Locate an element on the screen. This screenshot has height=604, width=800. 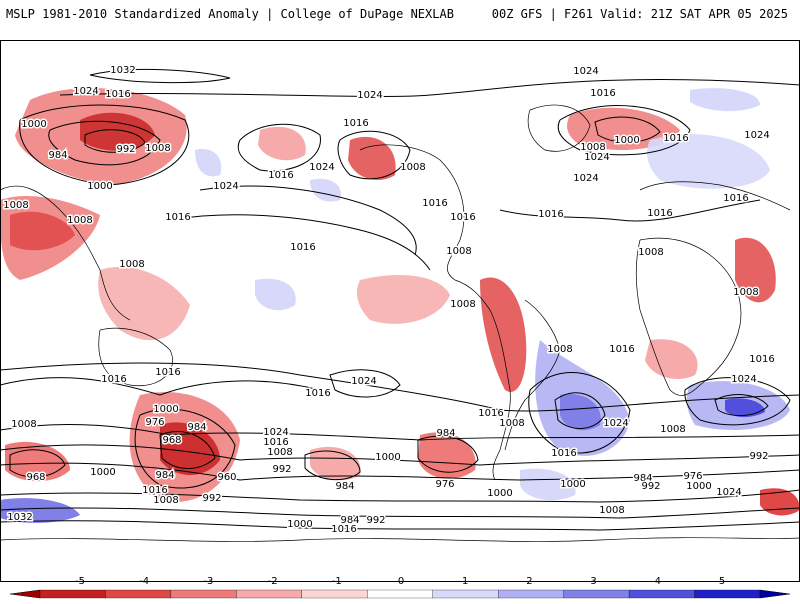
anomaly-area-weddell is located at coordinates (548, 484).